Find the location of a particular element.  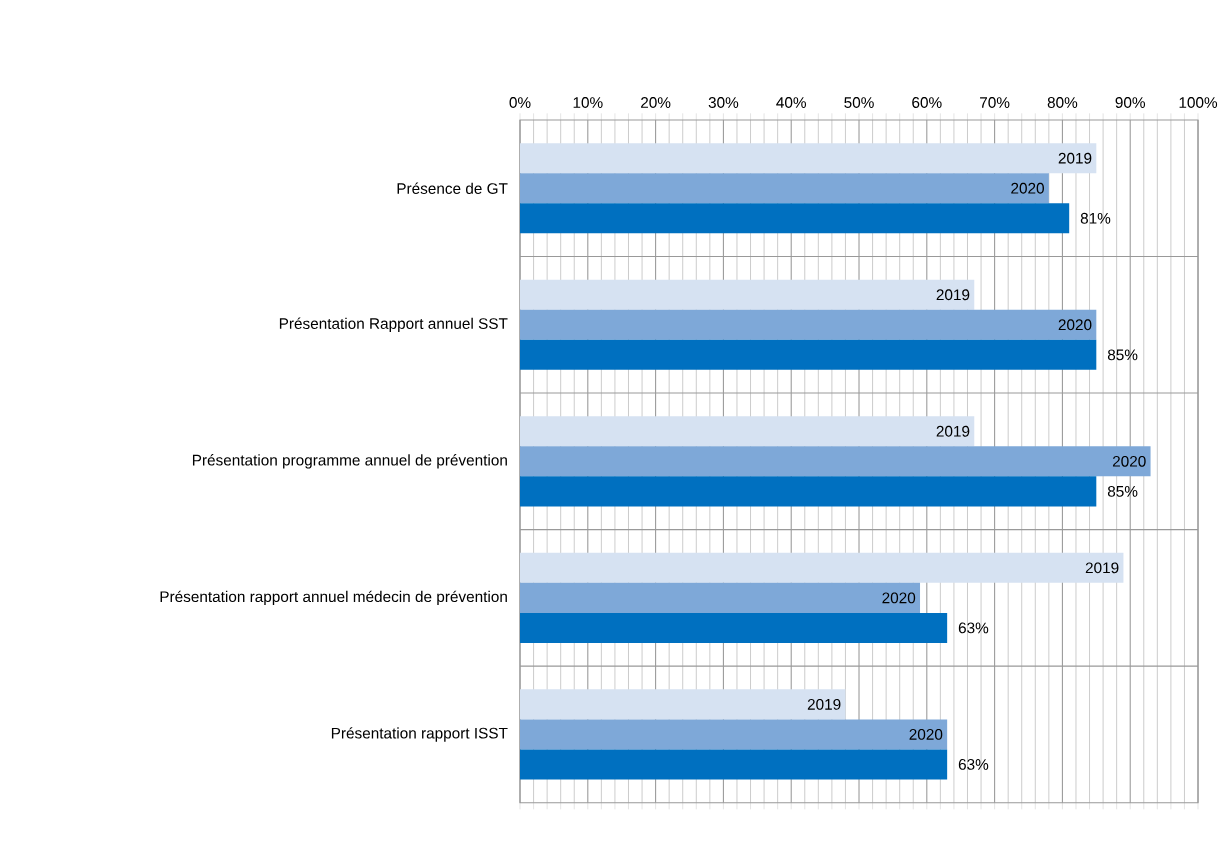

x-tick-label: 70% is located at coordinates (995, 102).